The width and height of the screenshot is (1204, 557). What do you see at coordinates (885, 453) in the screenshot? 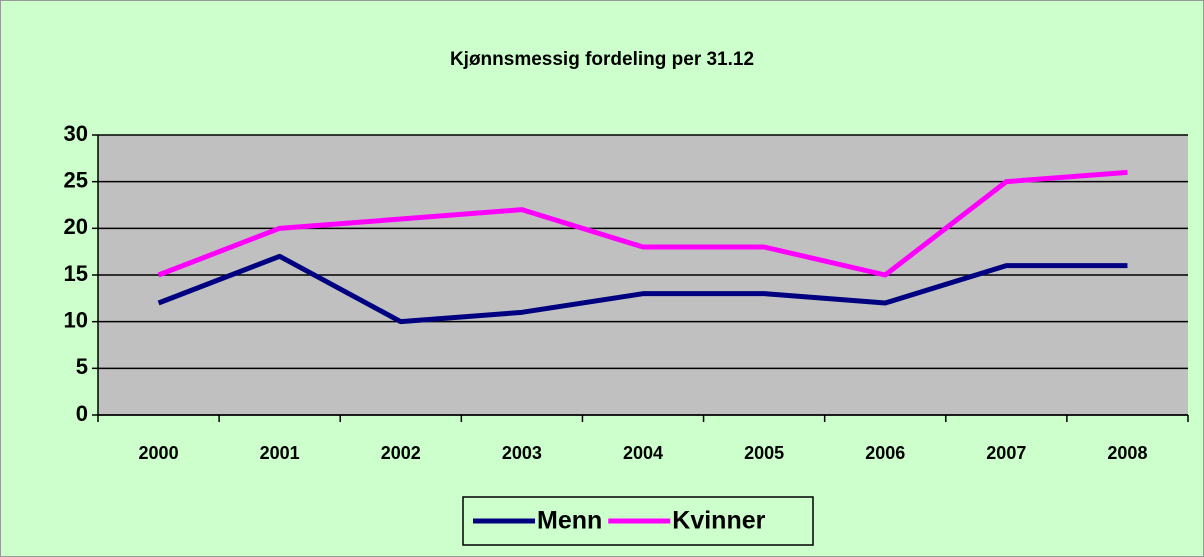
I see `x-tick-label: 2006` at bounding box center [885, 453].